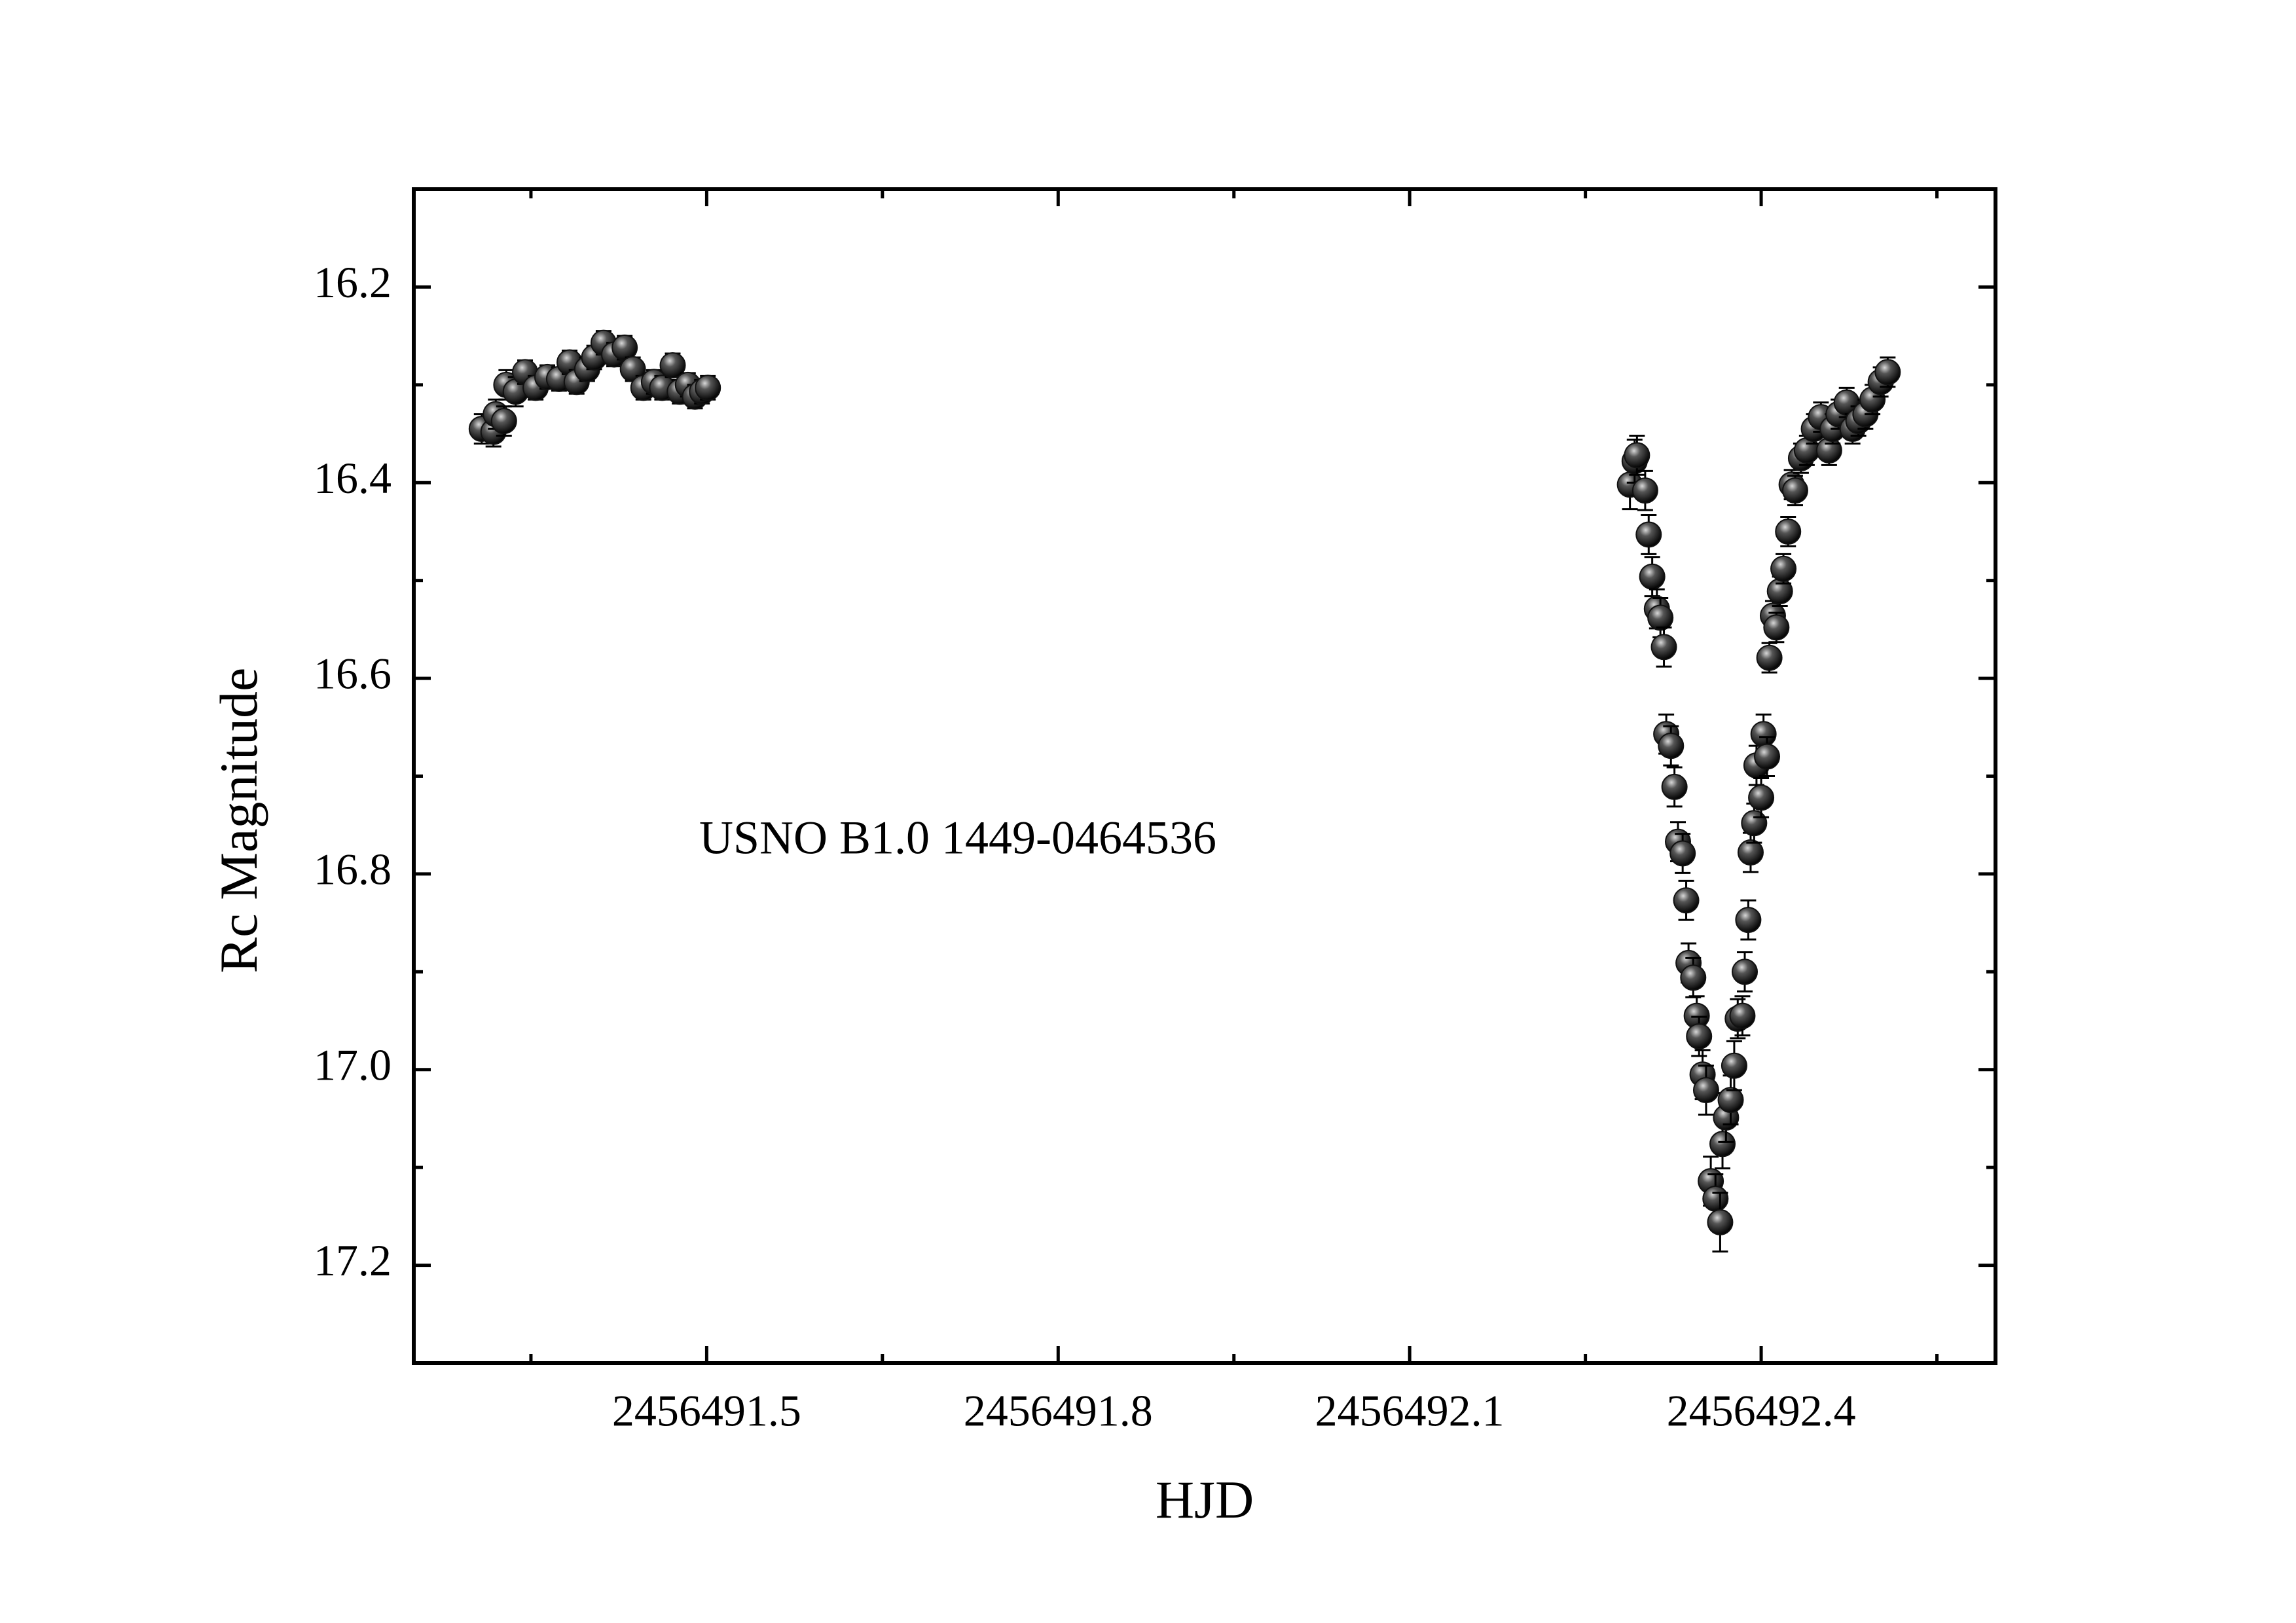 This screenshot has width=2296, height=1623. What do you see at coordinates (1409, 1411) in the screenshot?
I see `x-tick-label: 2456492.1` at bounding box center [1409, 1411].